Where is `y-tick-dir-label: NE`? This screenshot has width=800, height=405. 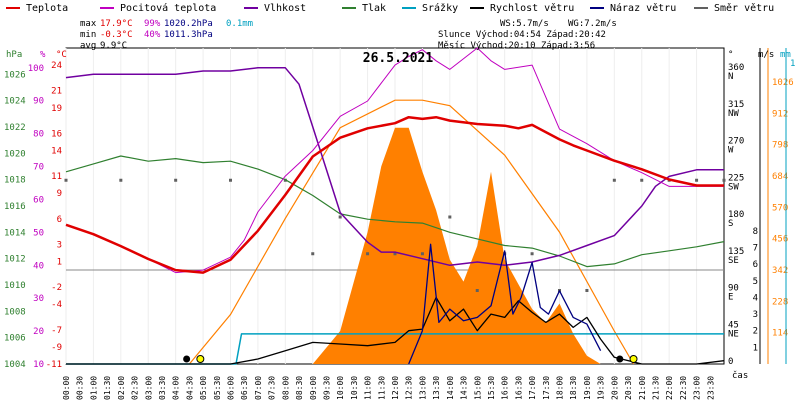 y-tick-dir-label: NE is located at coordinates (733, 334).